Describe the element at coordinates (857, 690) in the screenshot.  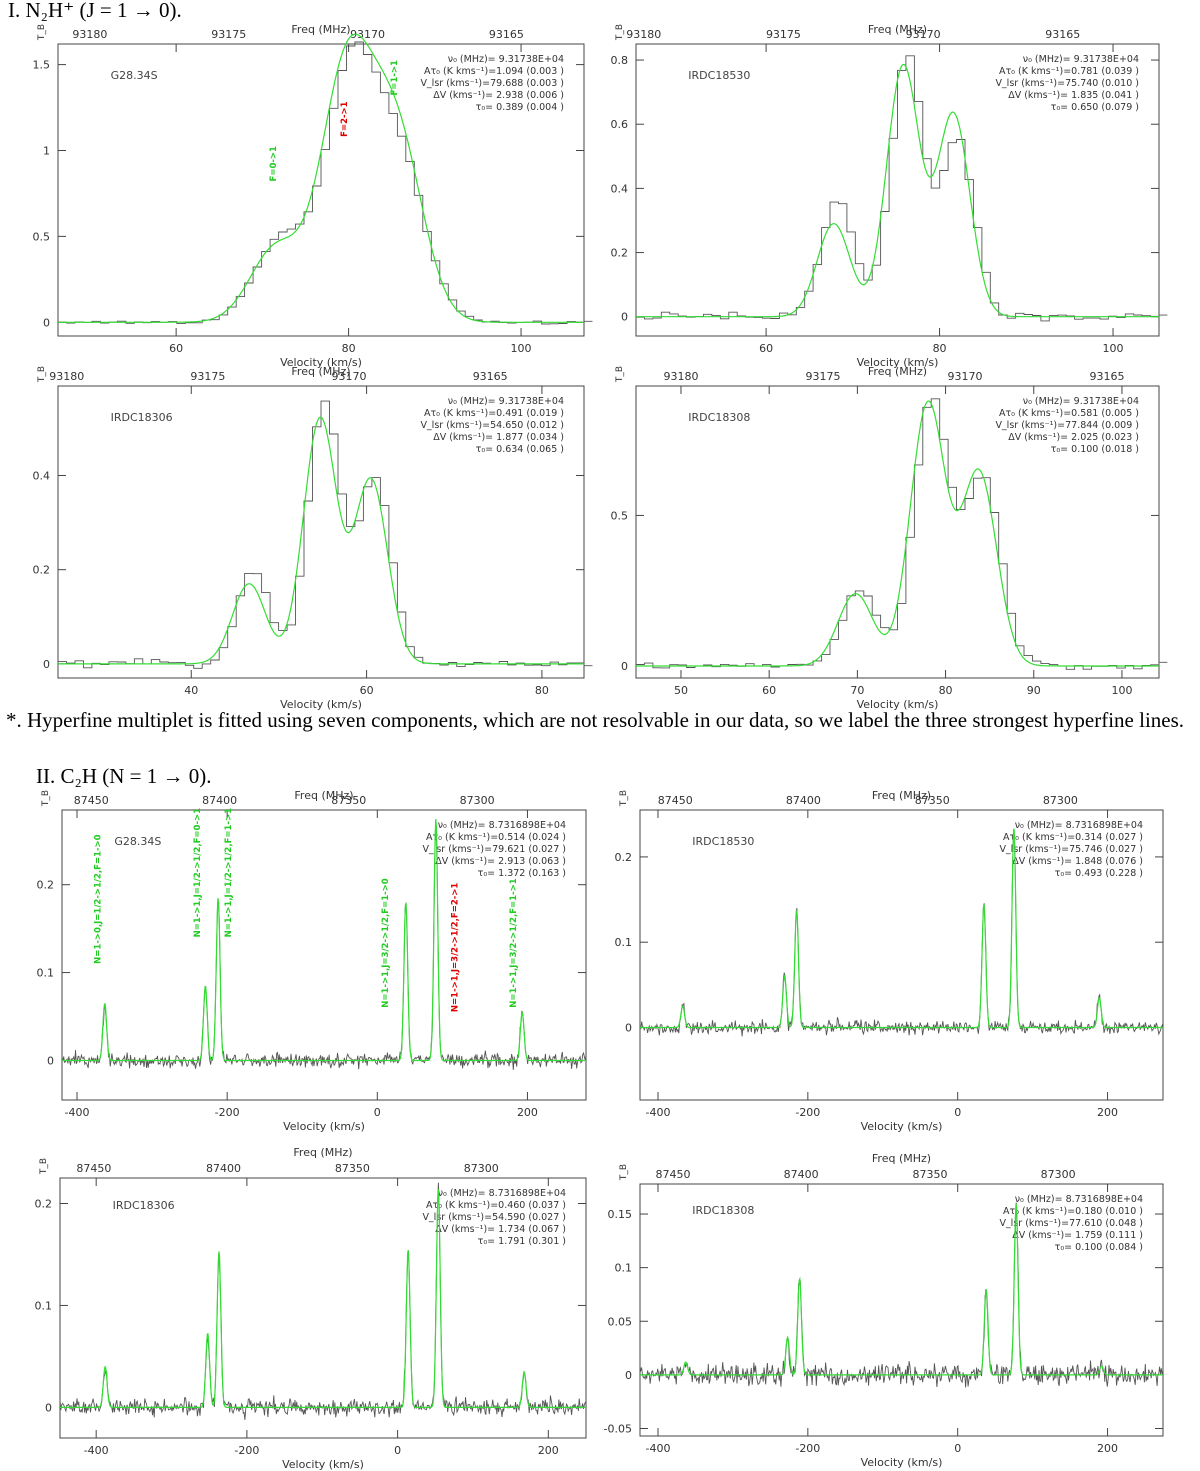
I see `p3-xtick-label: 70` at that location.